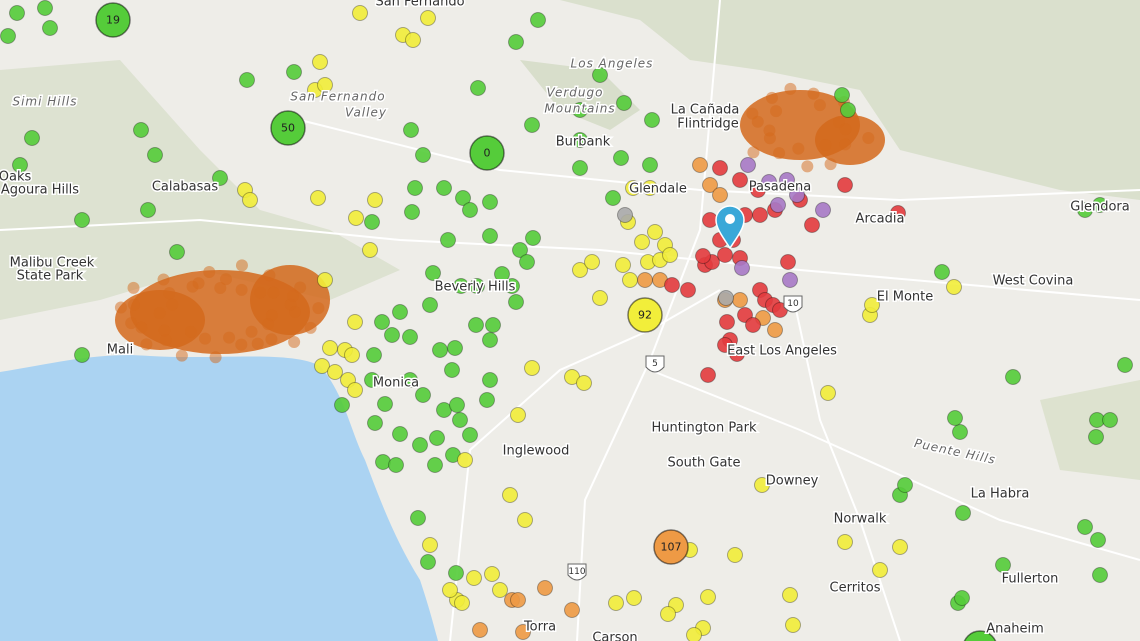  I want to click on place-label: Mali, so click(120, 350).